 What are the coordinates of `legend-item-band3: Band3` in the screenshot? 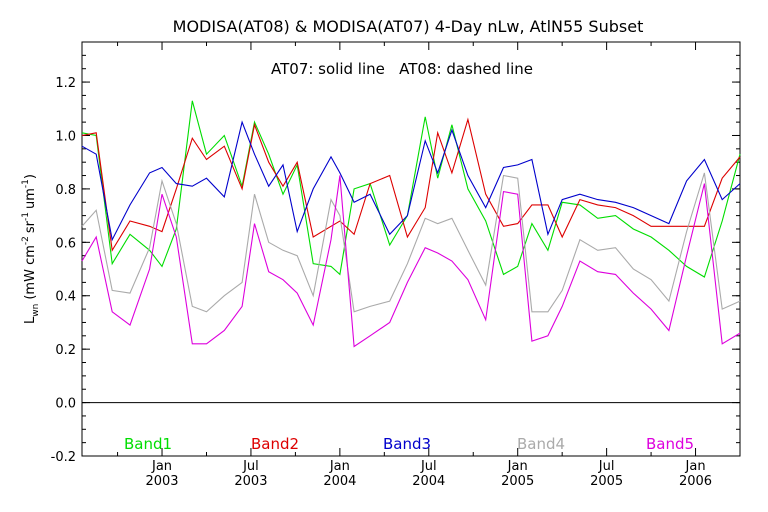 It's located at (407, 444).